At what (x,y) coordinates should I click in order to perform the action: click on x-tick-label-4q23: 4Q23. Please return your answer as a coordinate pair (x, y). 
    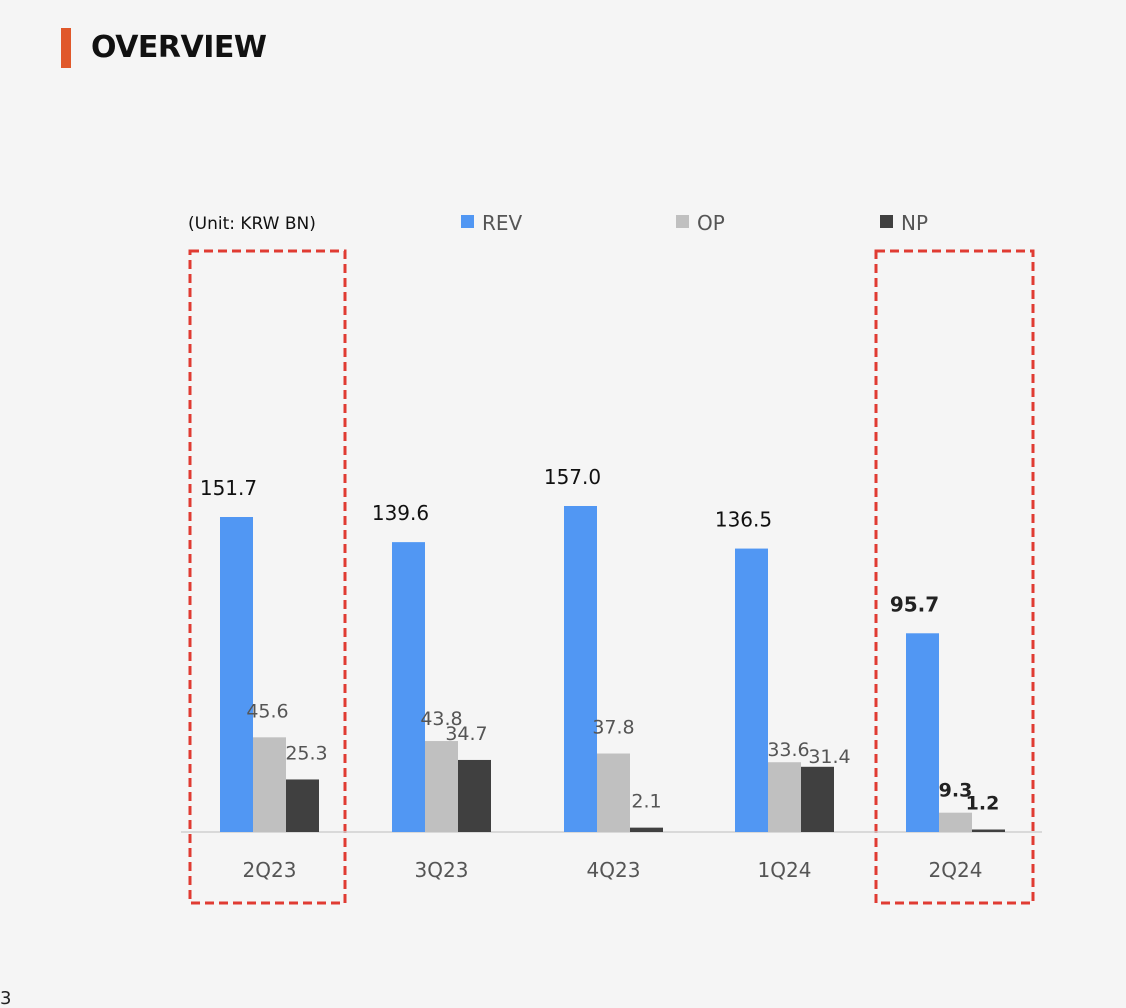
    Looking at the image, I should click on (614, 870).